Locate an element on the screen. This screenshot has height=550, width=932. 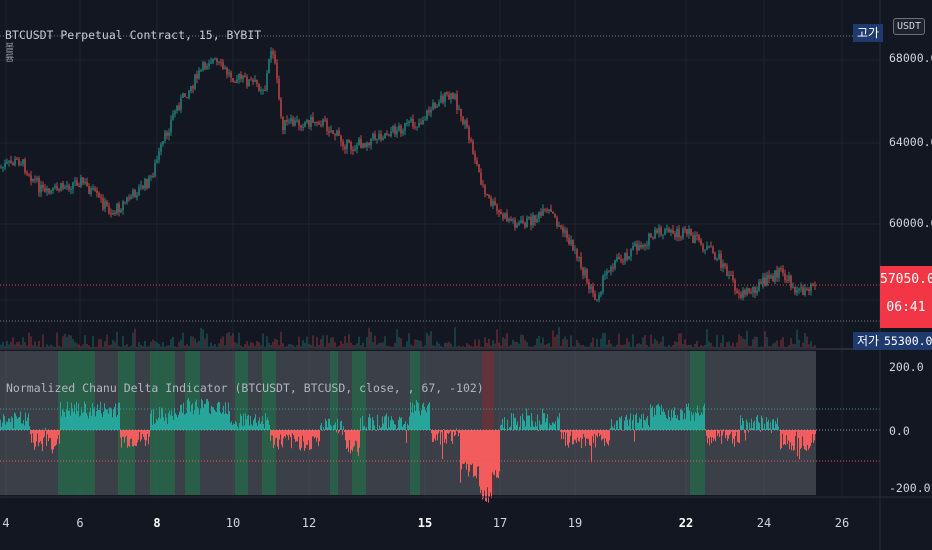
time-tick-17: 17 is located at coordinates (500, 523).